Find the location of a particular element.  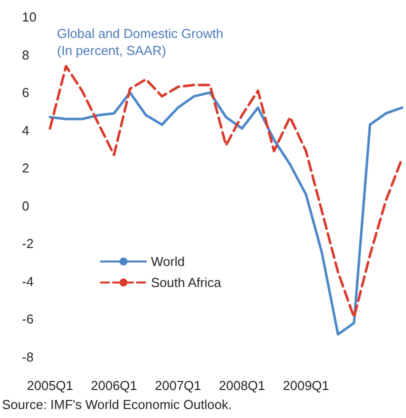

y-tick-label: -6 is located at coordinates (28, 319).